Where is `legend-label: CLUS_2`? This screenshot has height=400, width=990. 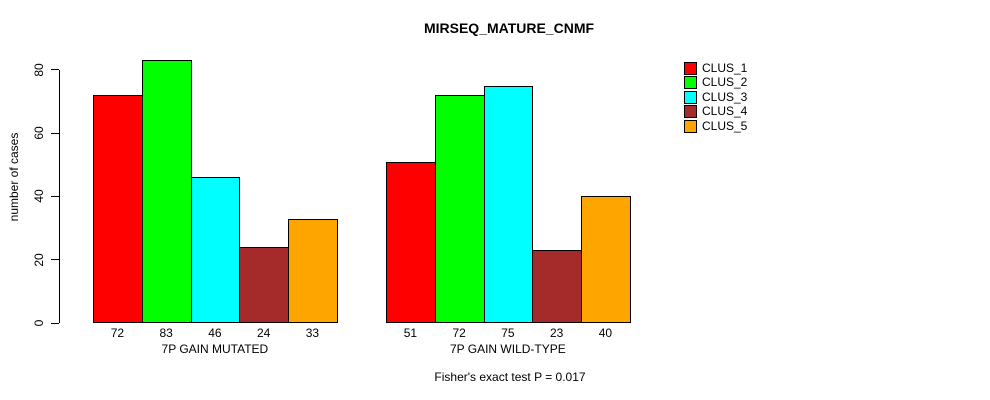 legend-label: CLUS_2 is located at coordinates (725, 82).